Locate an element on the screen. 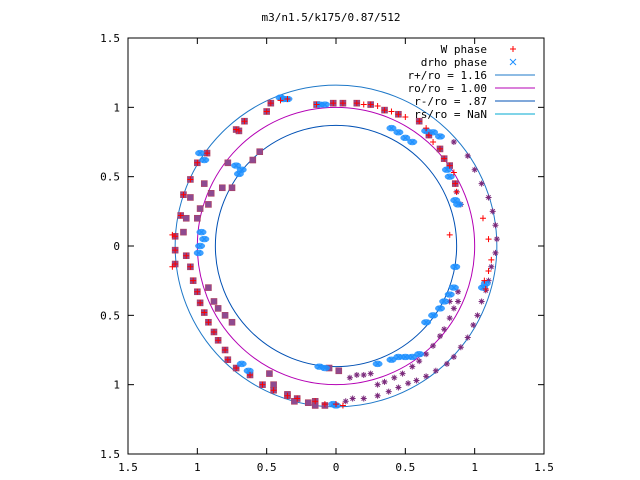 Image resolution: width=640 pixels, height=480 pixels. legend-label-0: W phase is located at coordinates (464, 49).